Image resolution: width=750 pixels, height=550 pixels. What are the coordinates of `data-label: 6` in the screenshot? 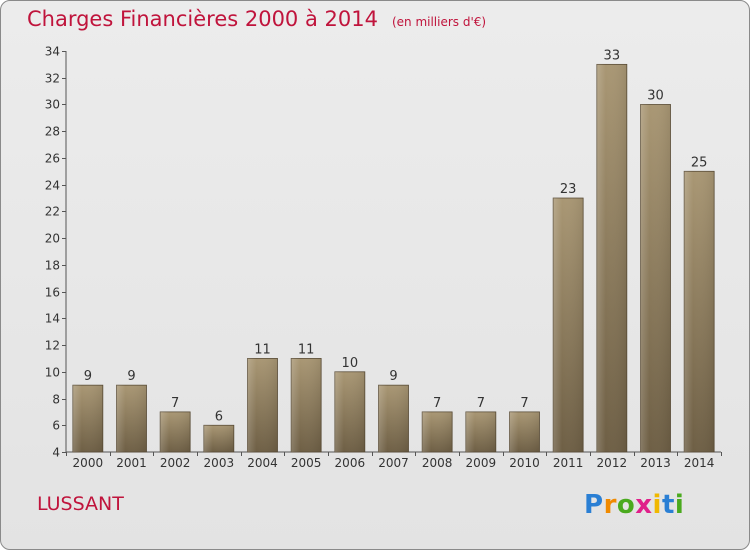 It's located at (219, 416).